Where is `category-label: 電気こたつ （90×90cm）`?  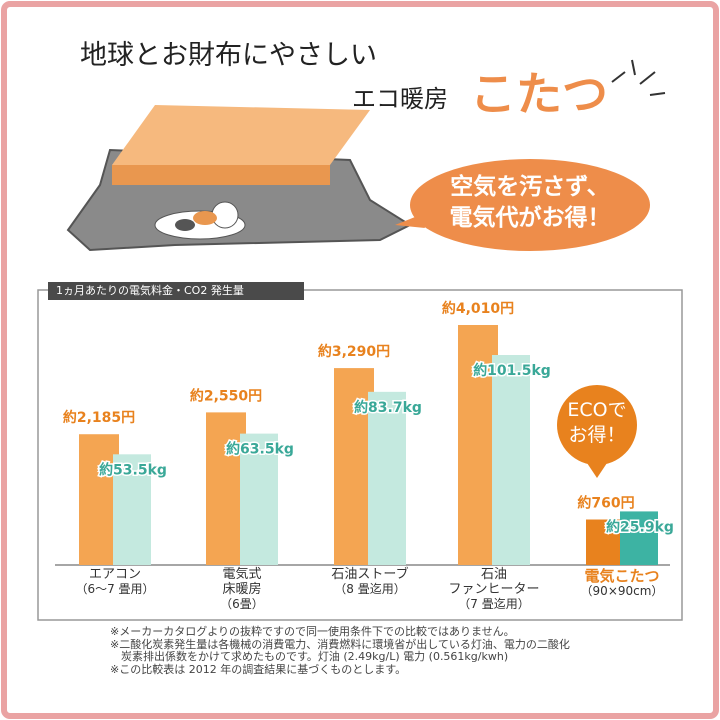 category-label: 電気こたつ （90×90cm） is located at coordinates (622, 583).